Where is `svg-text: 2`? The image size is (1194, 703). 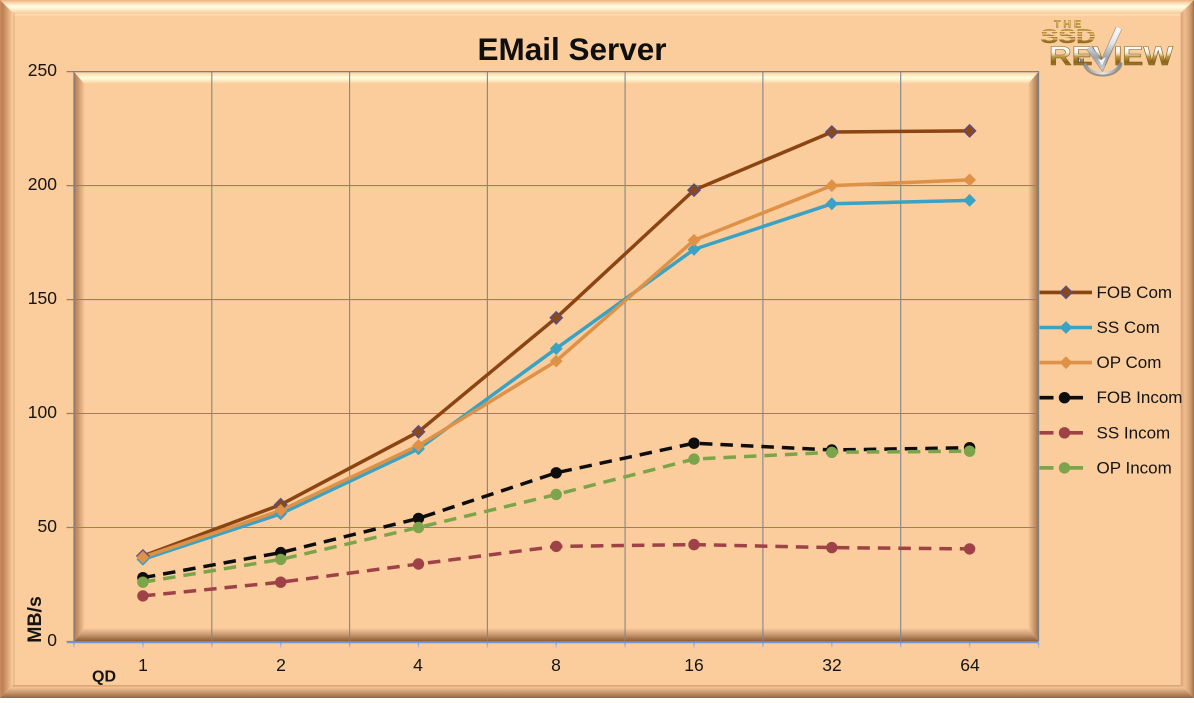 svg-text: 2 is located at coordinates (281, 665).